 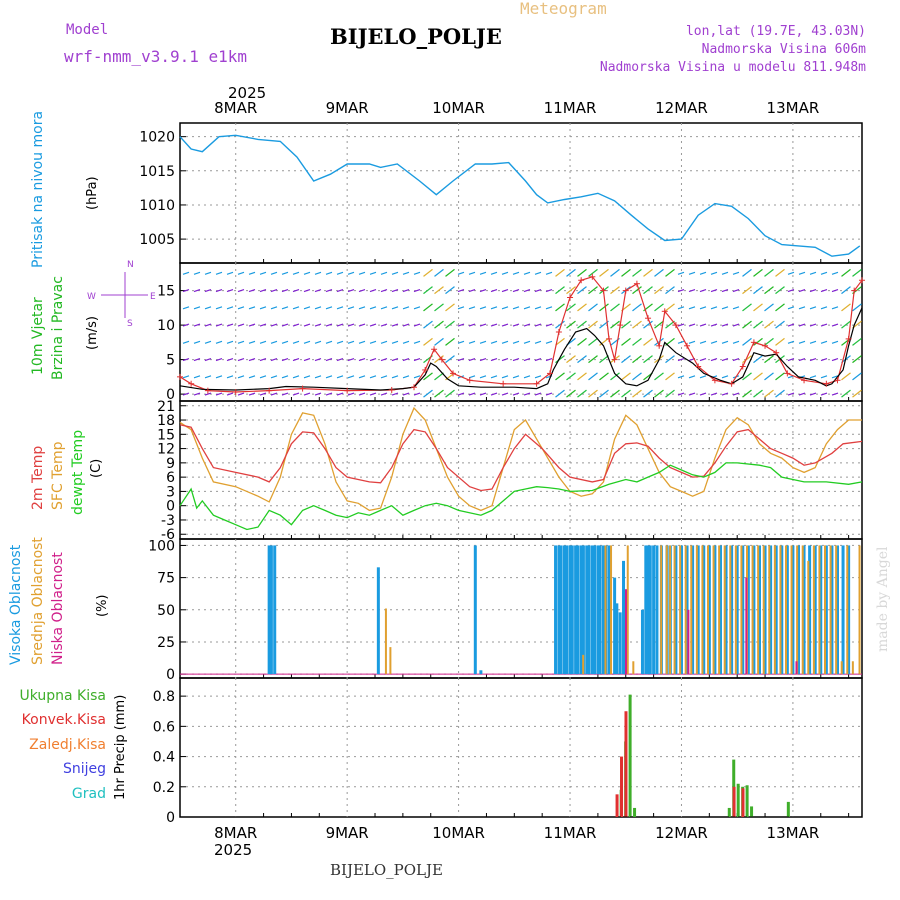 I want to click on credit-label: made by Angel, so click(x=883, y=599).